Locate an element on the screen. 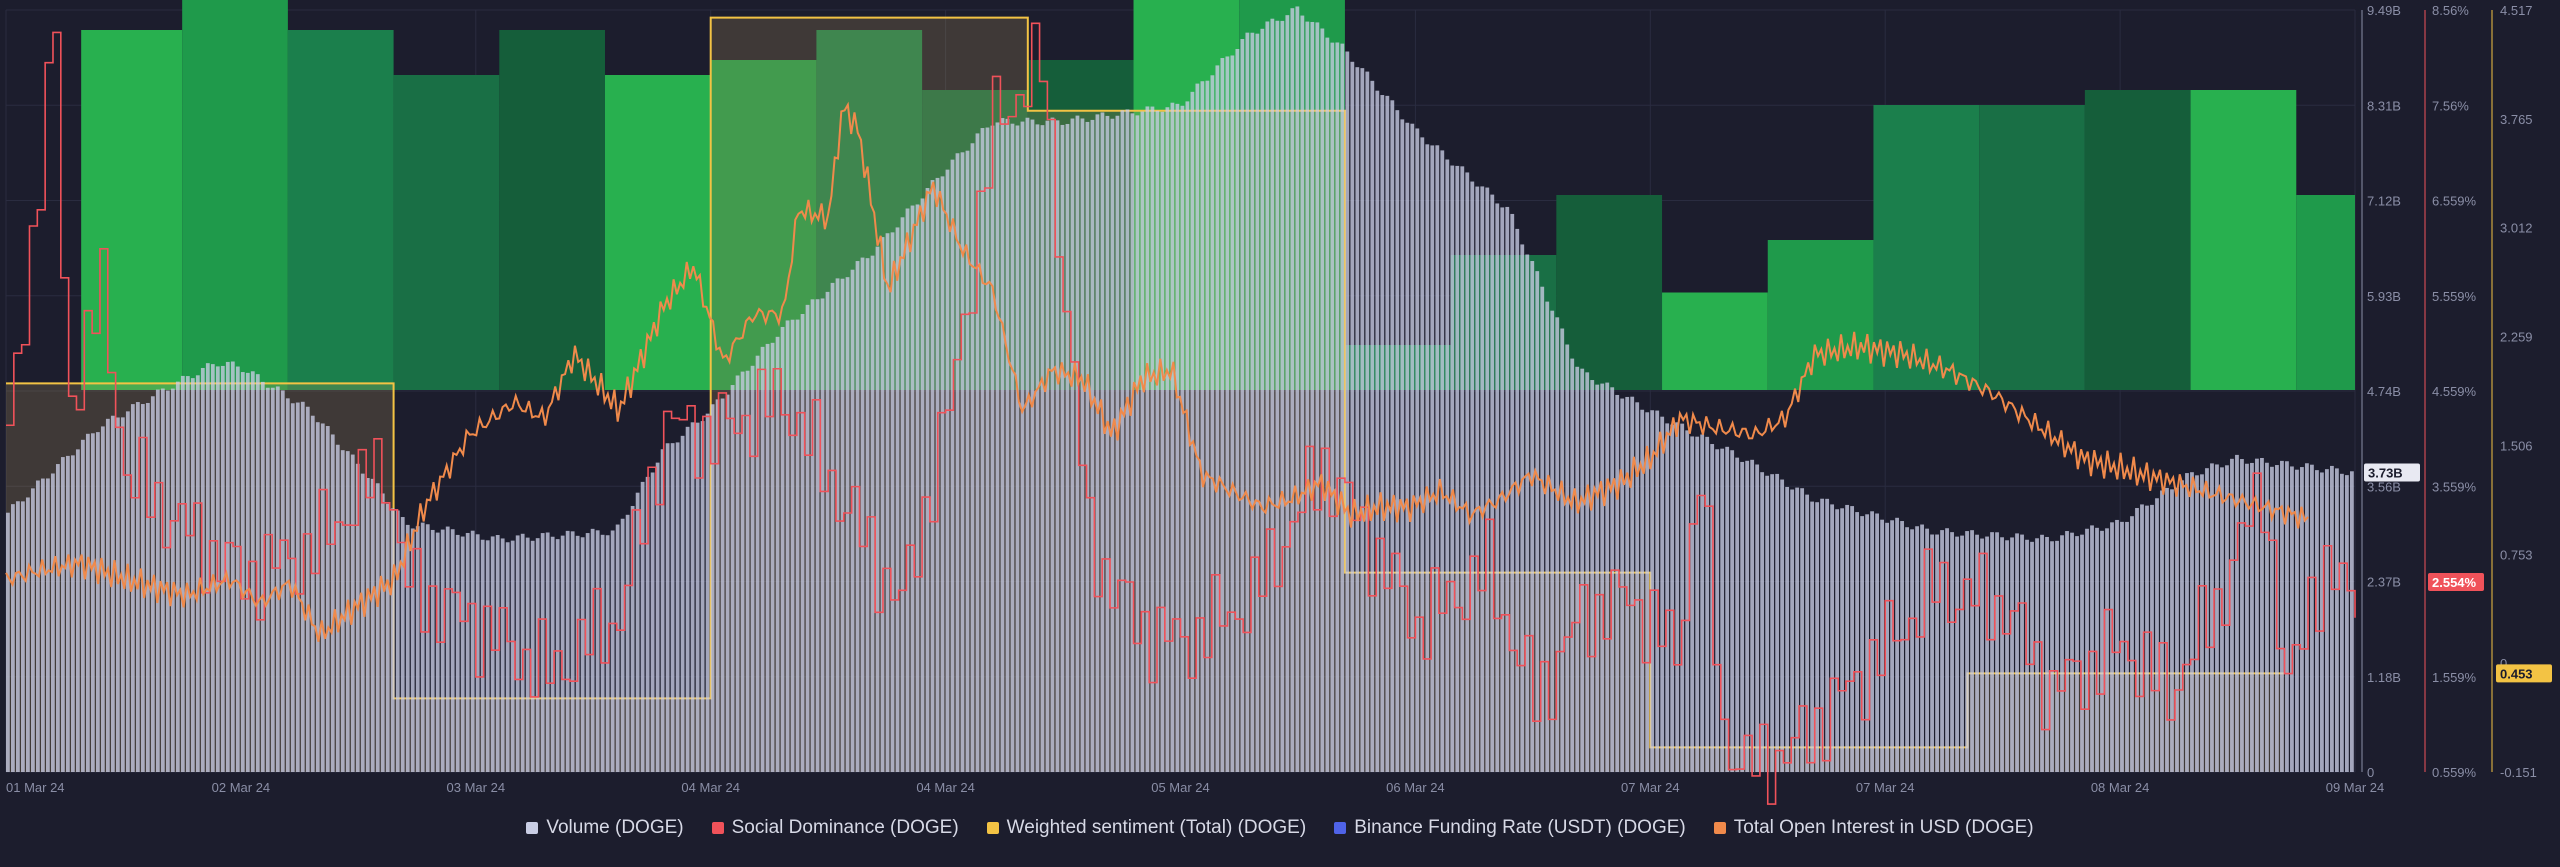  legend-item-funding-rate: Binance Funding Rate (USDT) (DOGE) is located at coordinates (1510, 828).